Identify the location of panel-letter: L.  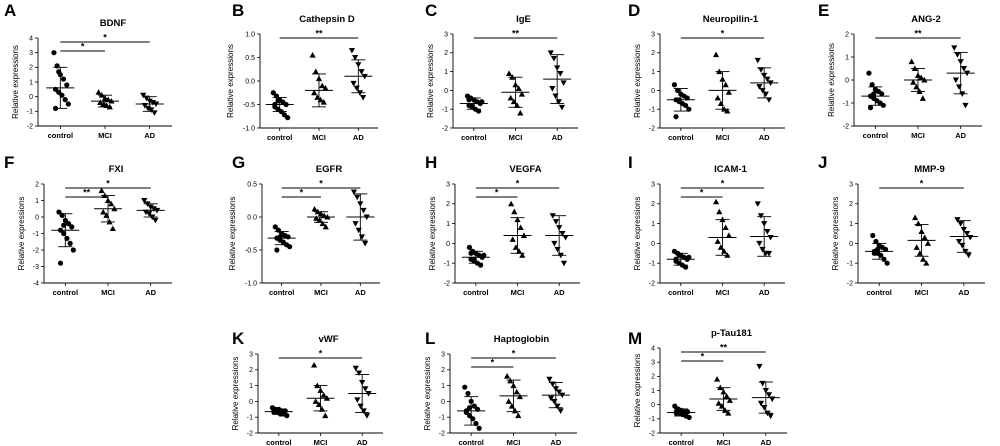
(430, 338).